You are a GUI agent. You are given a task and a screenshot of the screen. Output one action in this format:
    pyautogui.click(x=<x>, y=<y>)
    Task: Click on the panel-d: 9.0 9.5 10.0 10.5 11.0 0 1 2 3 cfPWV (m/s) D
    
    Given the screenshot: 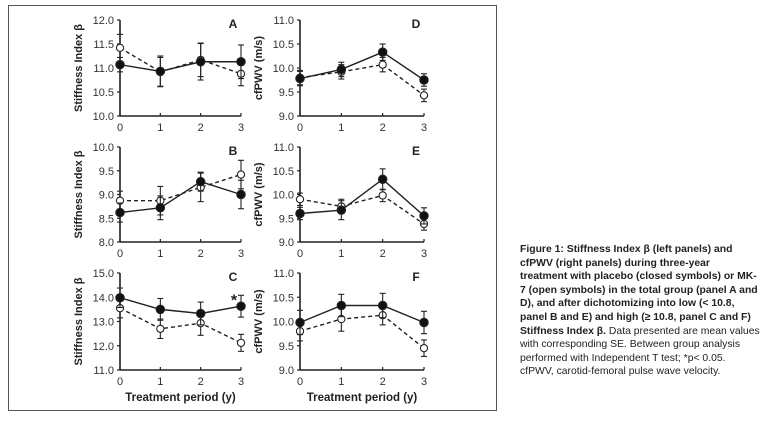 What is the action you would take?
    pyautogui.click(x=341, y=74)
    